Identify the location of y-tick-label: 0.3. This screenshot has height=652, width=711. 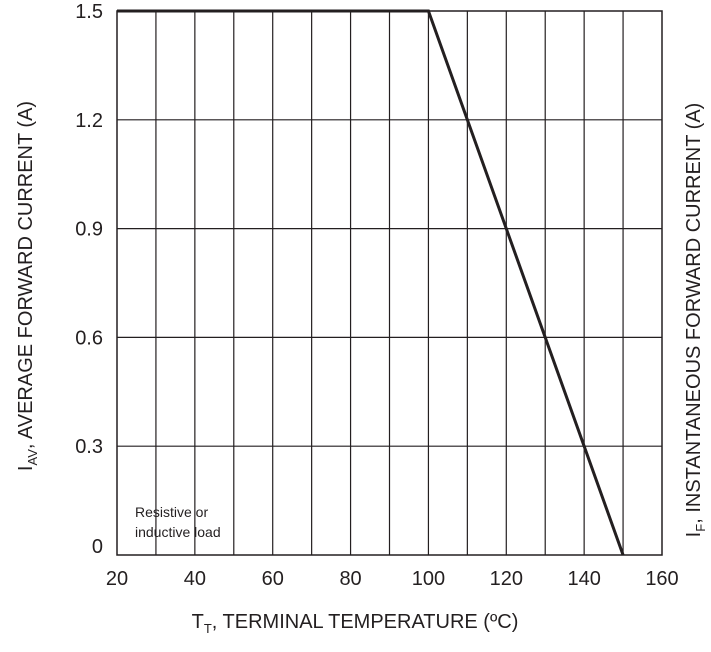
(89, 447).